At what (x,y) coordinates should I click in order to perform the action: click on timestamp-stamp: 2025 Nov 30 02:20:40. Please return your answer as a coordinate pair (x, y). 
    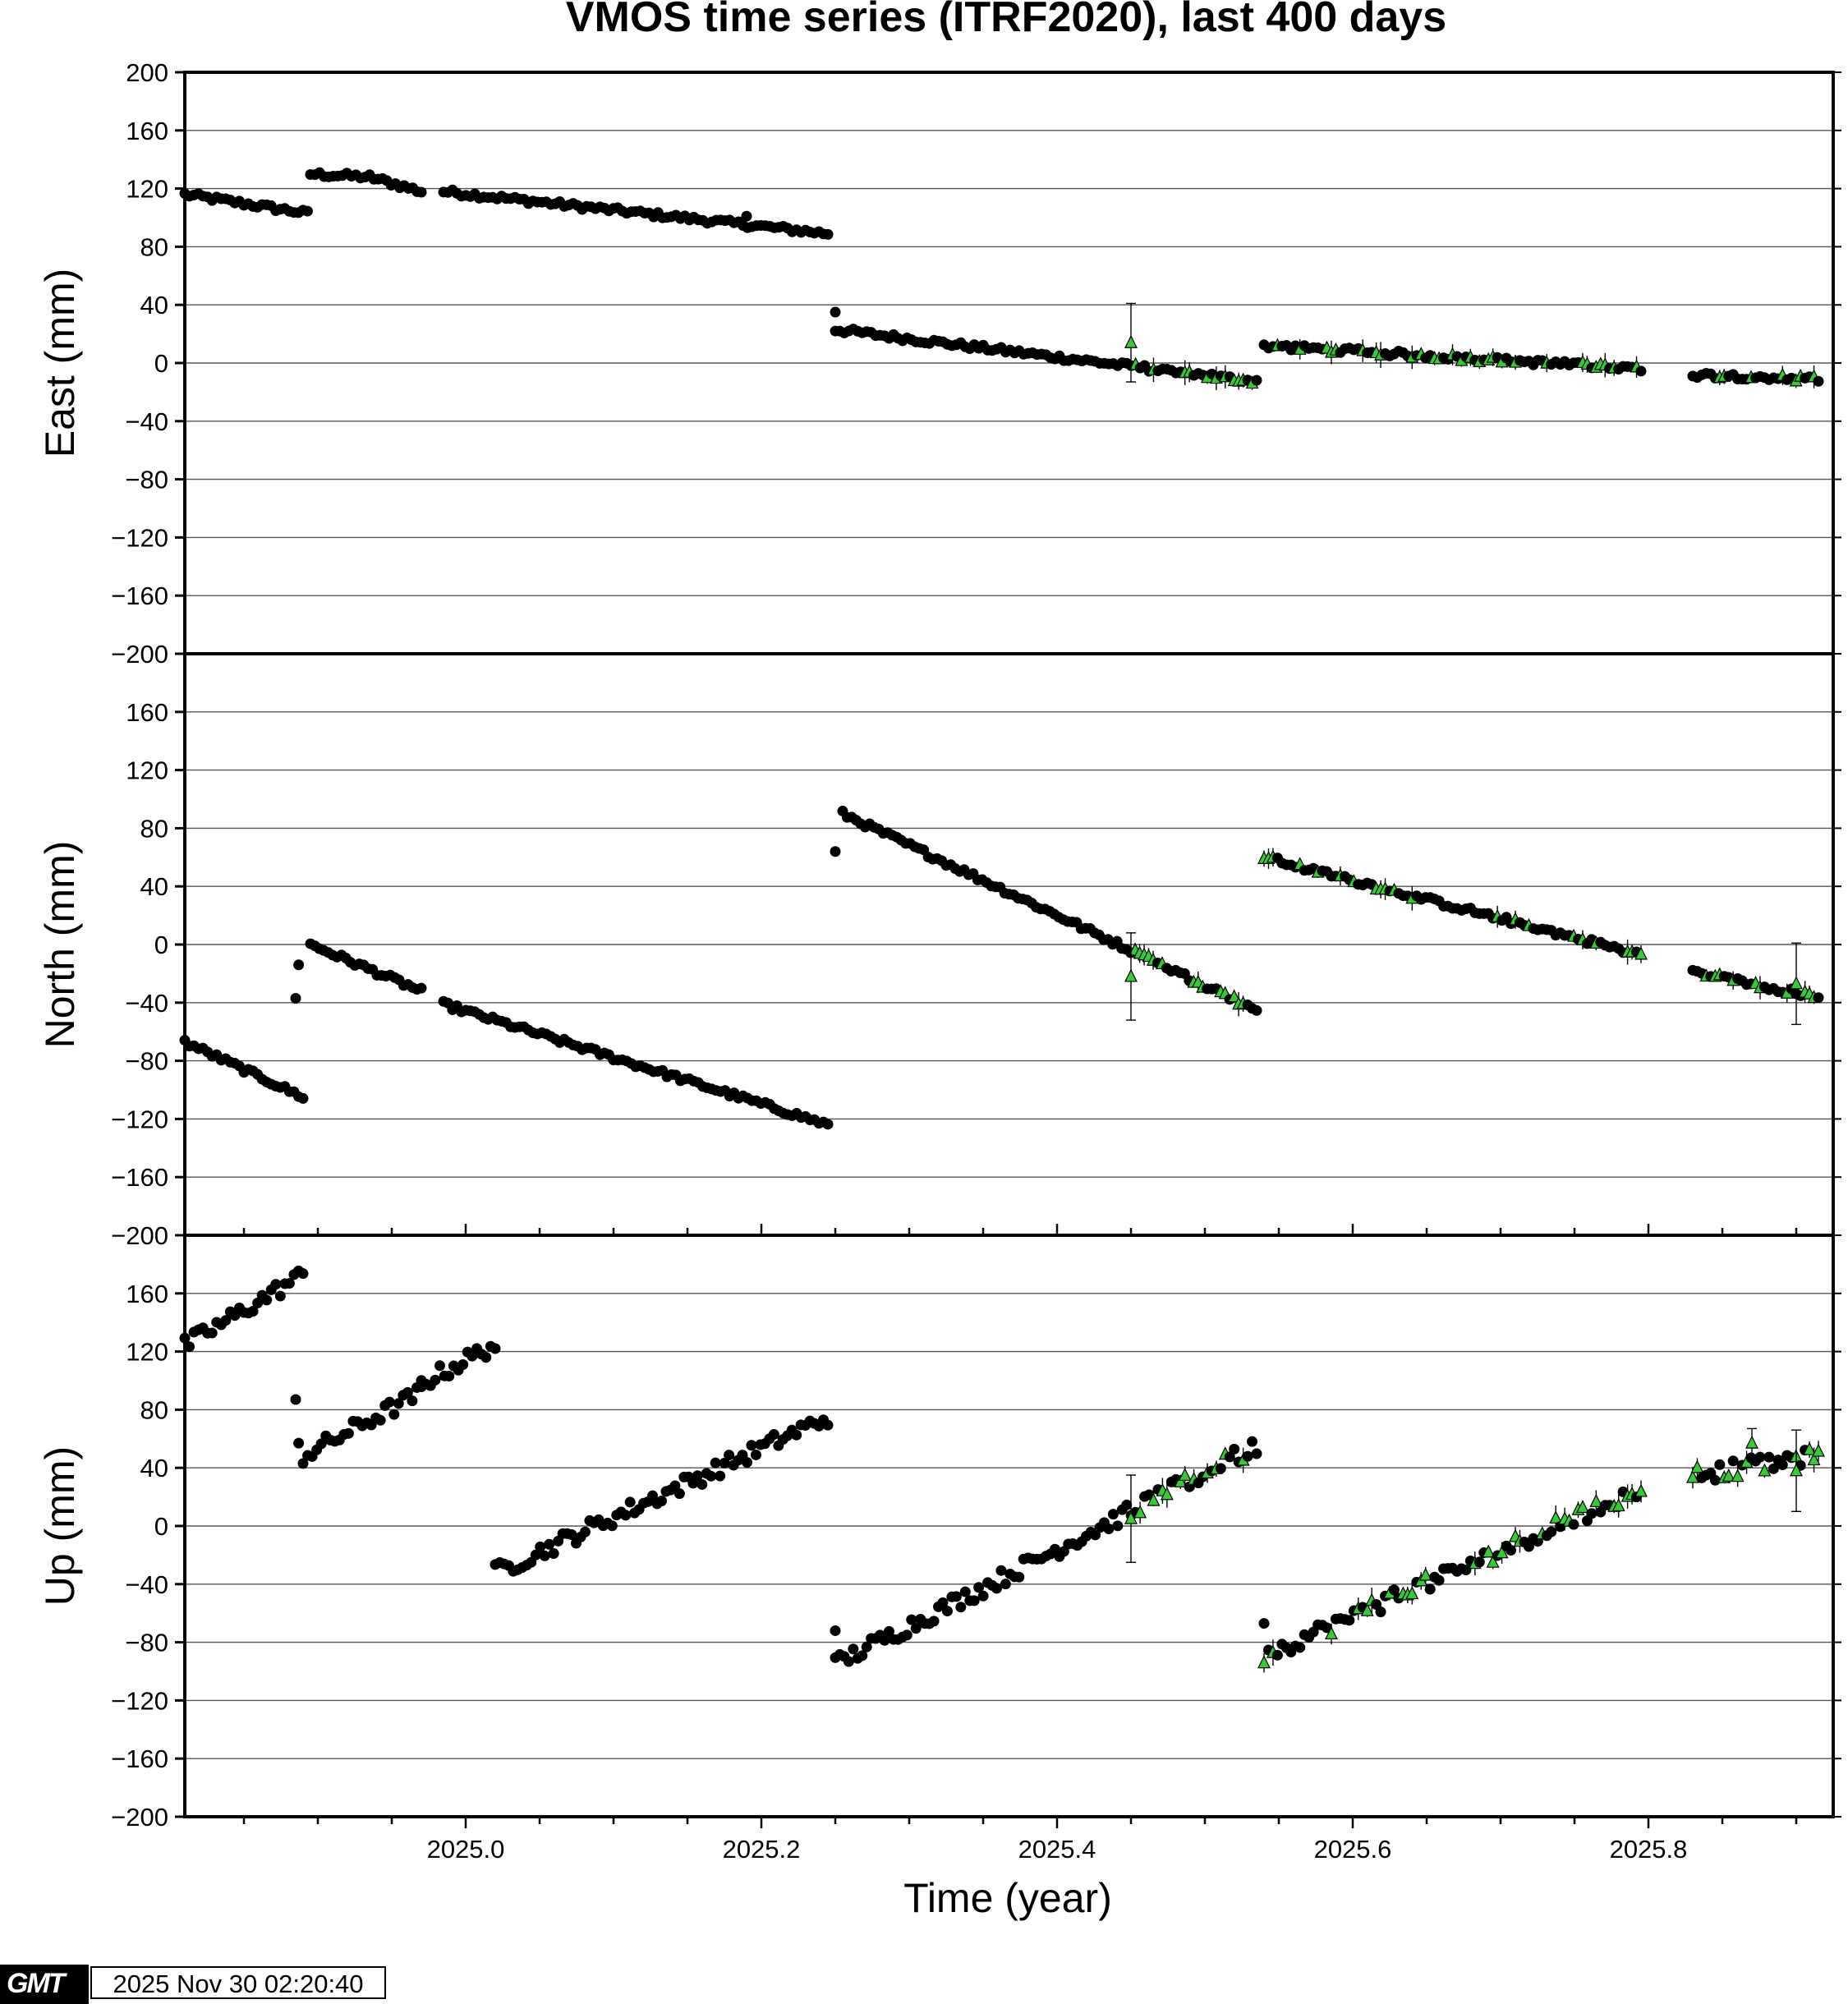
    Looking at the image, I should click on (238, 1982).